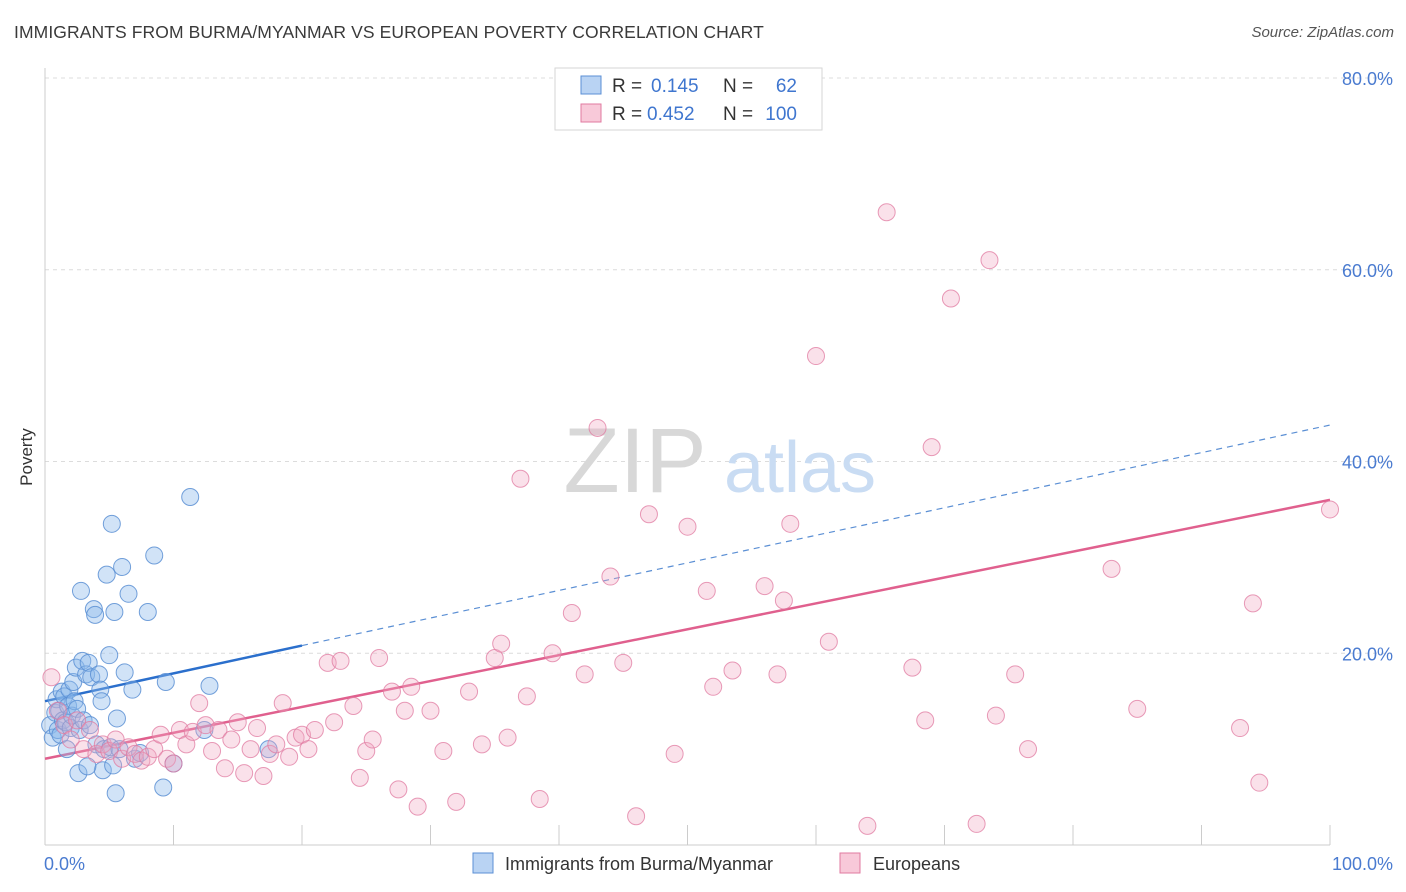 The width and height of the screenshot is (1406, 892). Describe the element at coordinates (591, 113) in the screenshot. I see `legend-pink-swatch` at that location.